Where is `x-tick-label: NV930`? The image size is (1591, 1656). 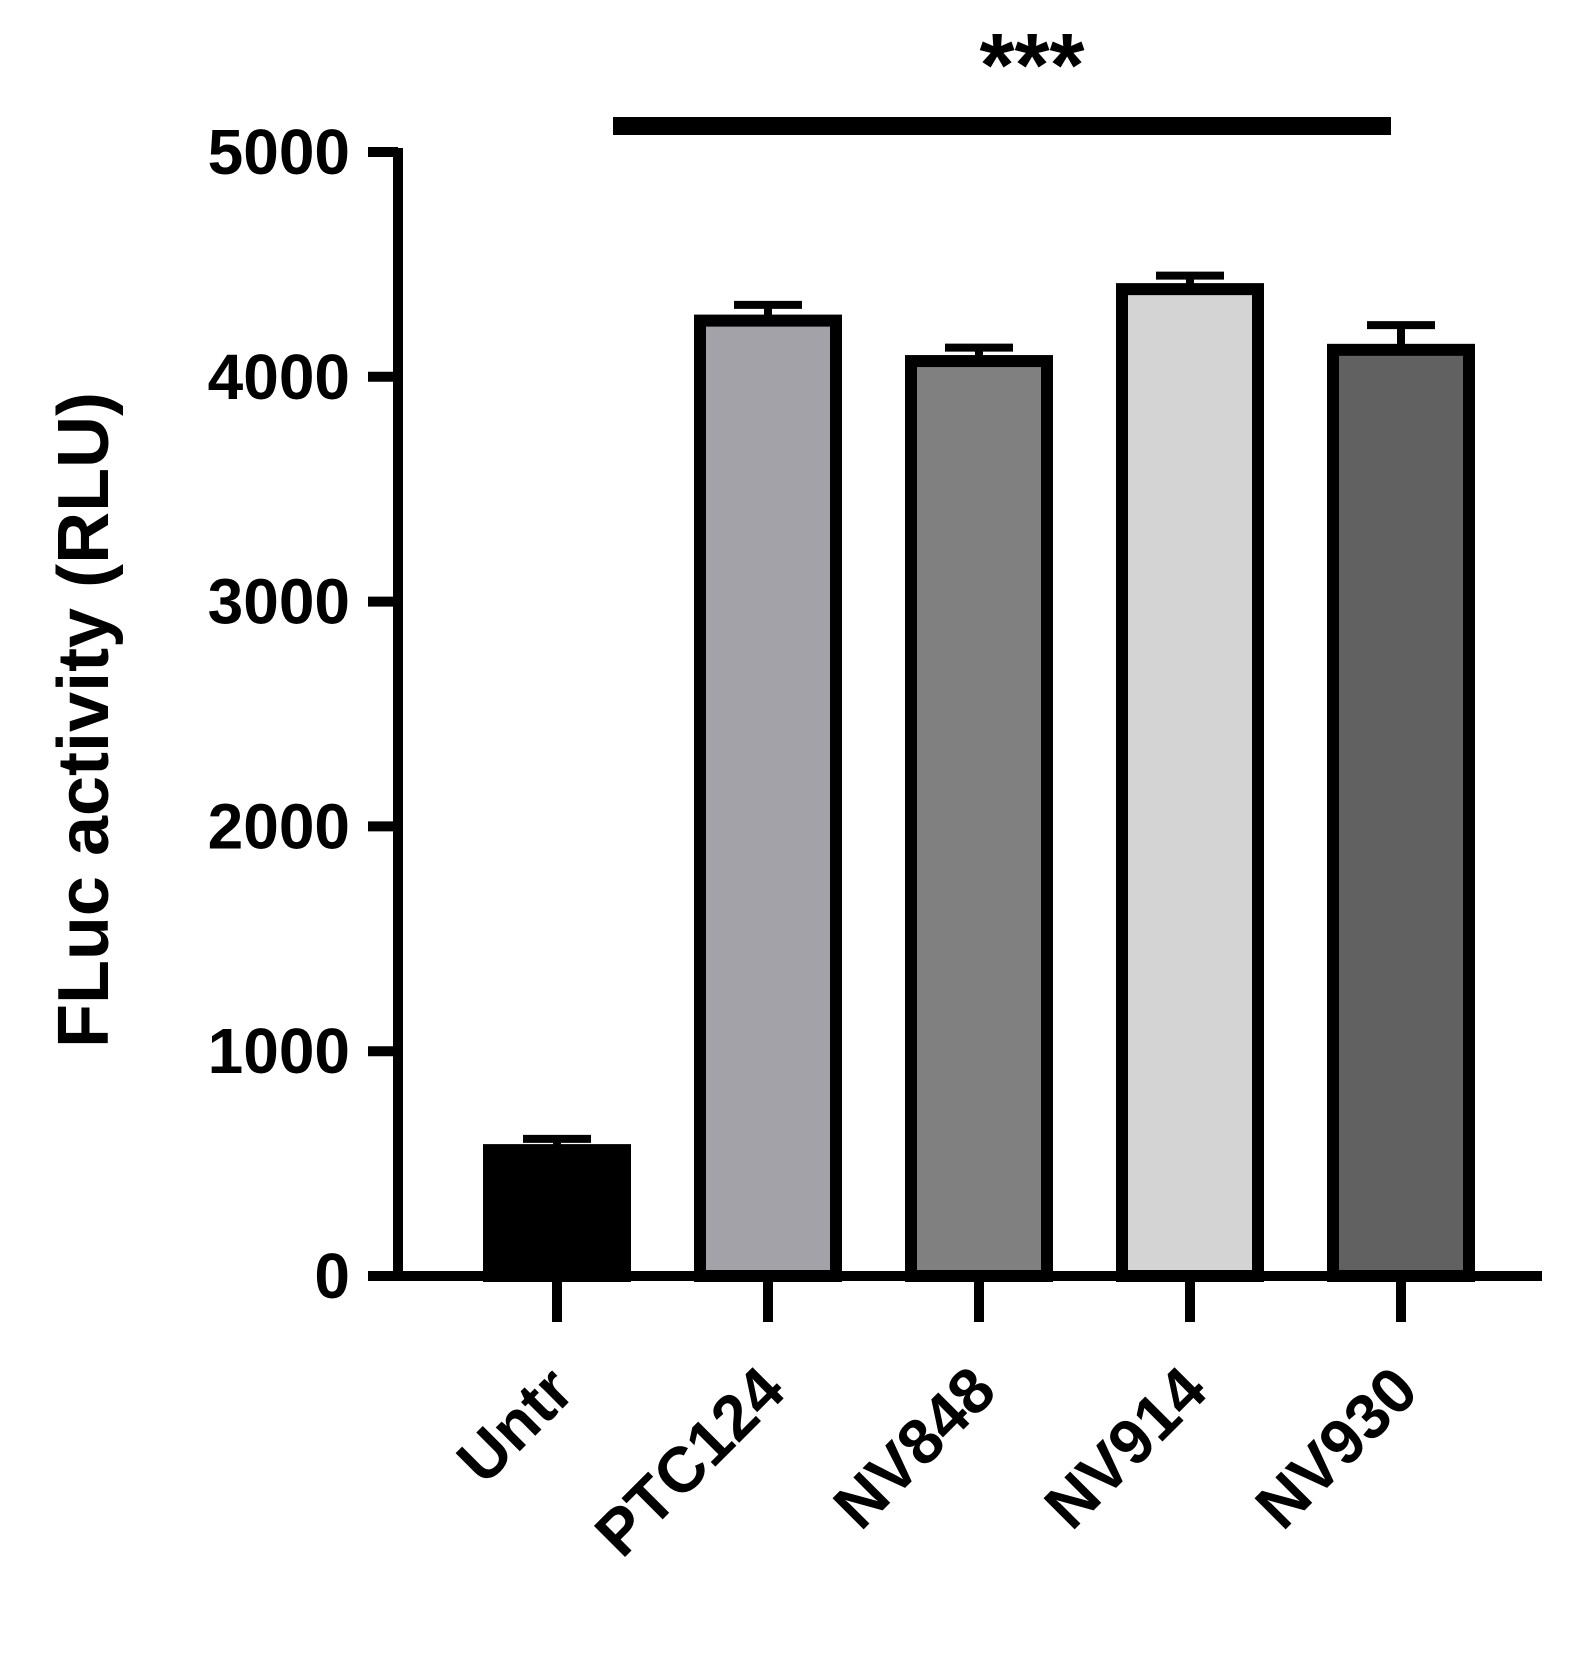 x-tick-label: NV930 is located at coordinates (1336, 1447).